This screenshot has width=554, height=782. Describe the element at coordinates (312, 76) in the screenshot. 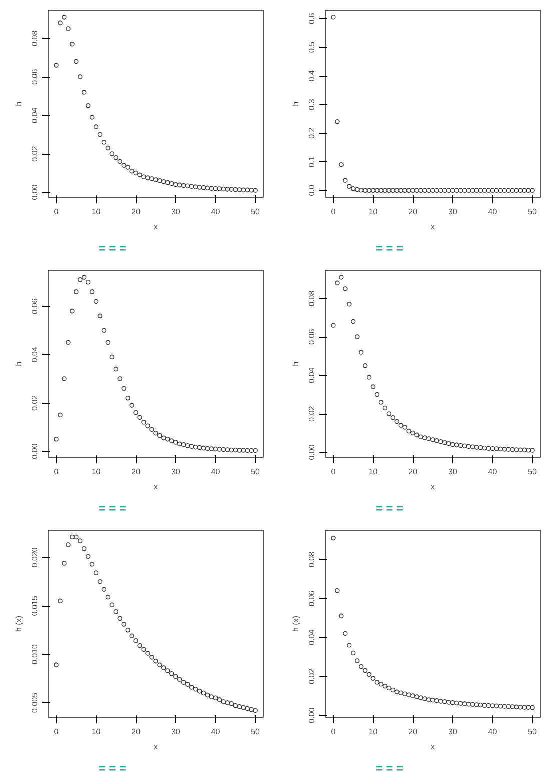

I see `y-tick-label: 0.4` at that location.